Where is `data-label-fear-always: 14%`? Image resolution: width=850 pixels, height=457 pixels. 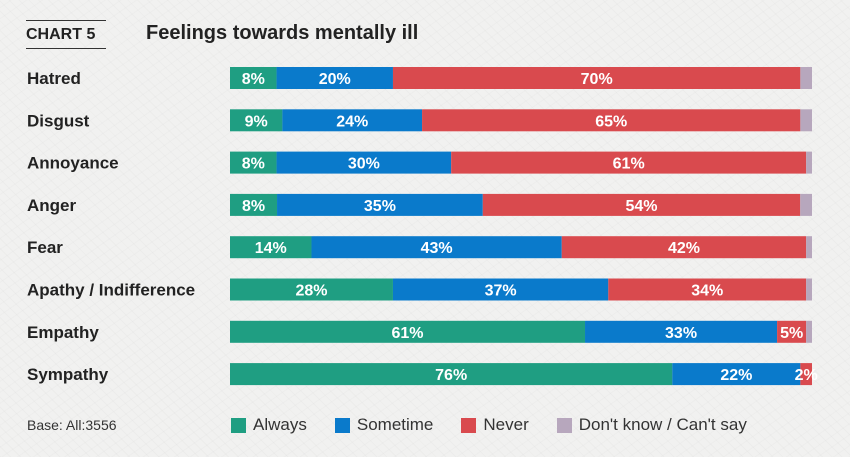
data-label-fear-always: 14% is located at coordinates (271, 248).